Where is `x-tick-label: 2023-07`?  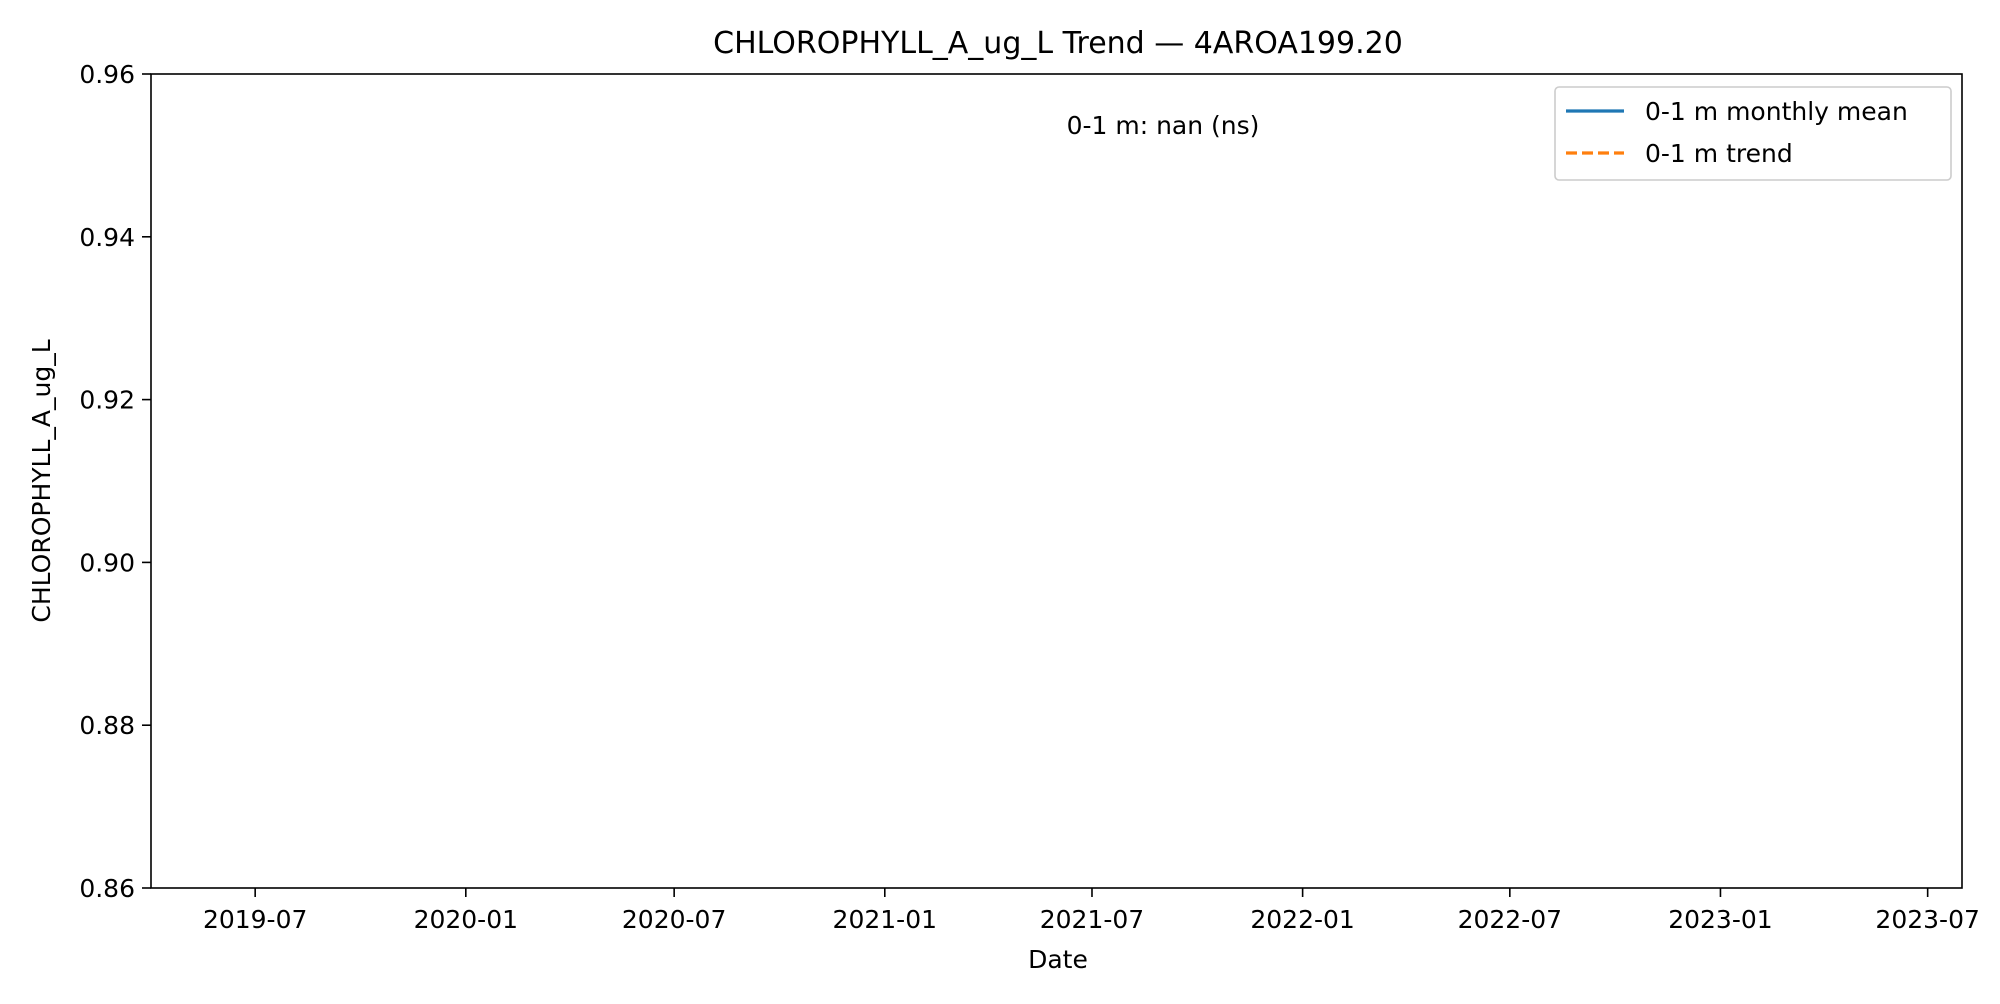 x-tick-label: 2023-07 is located at coordinates (1927, 919).